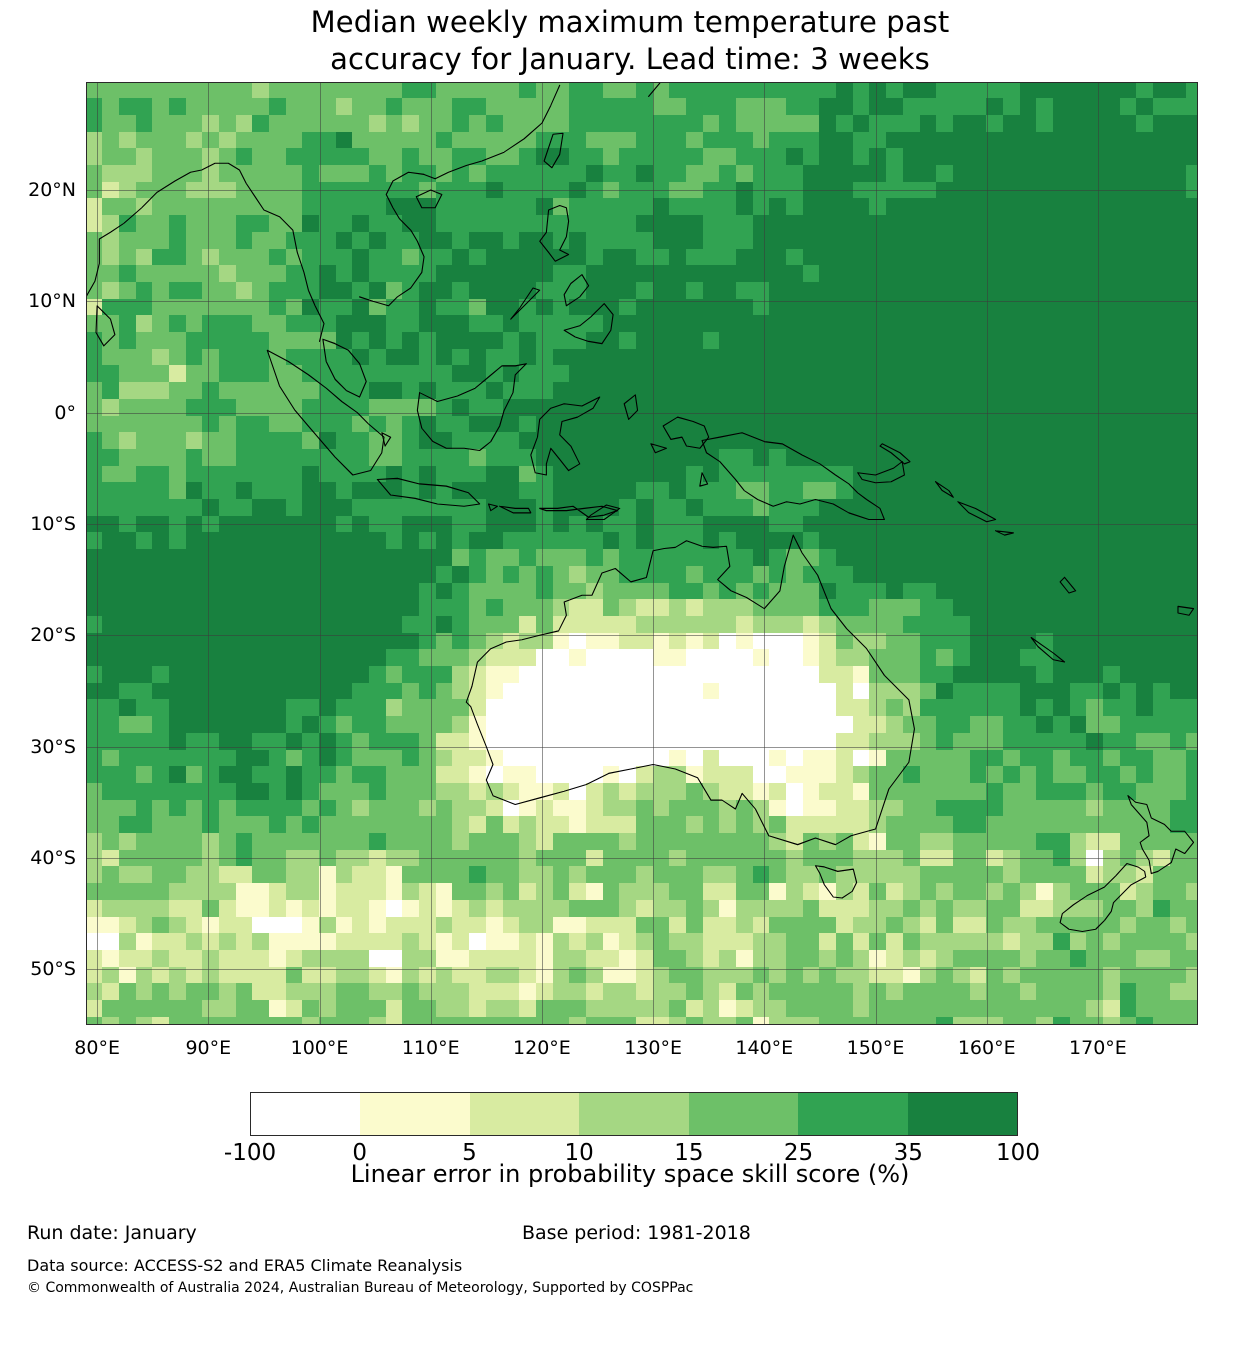  I want to click on colorbar: -100 0 5 10 15 25 35 100, so click(632, 1129).